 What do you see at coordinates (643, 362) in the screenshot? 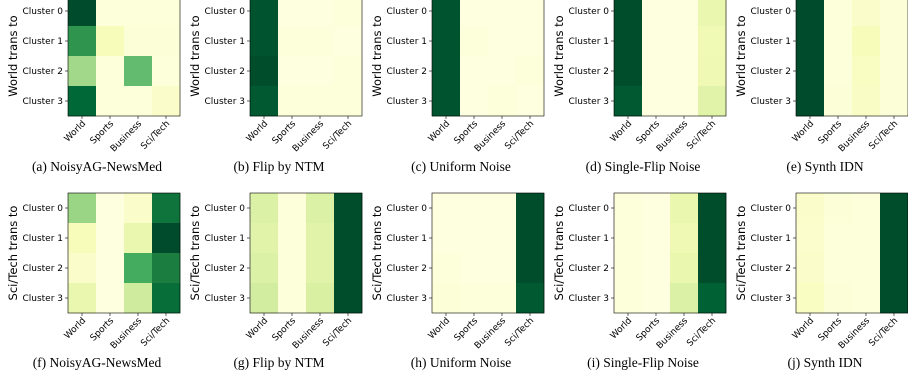
I see `panel-caption: (i) Single-Flip Noise` at bounding box center [643, 362].